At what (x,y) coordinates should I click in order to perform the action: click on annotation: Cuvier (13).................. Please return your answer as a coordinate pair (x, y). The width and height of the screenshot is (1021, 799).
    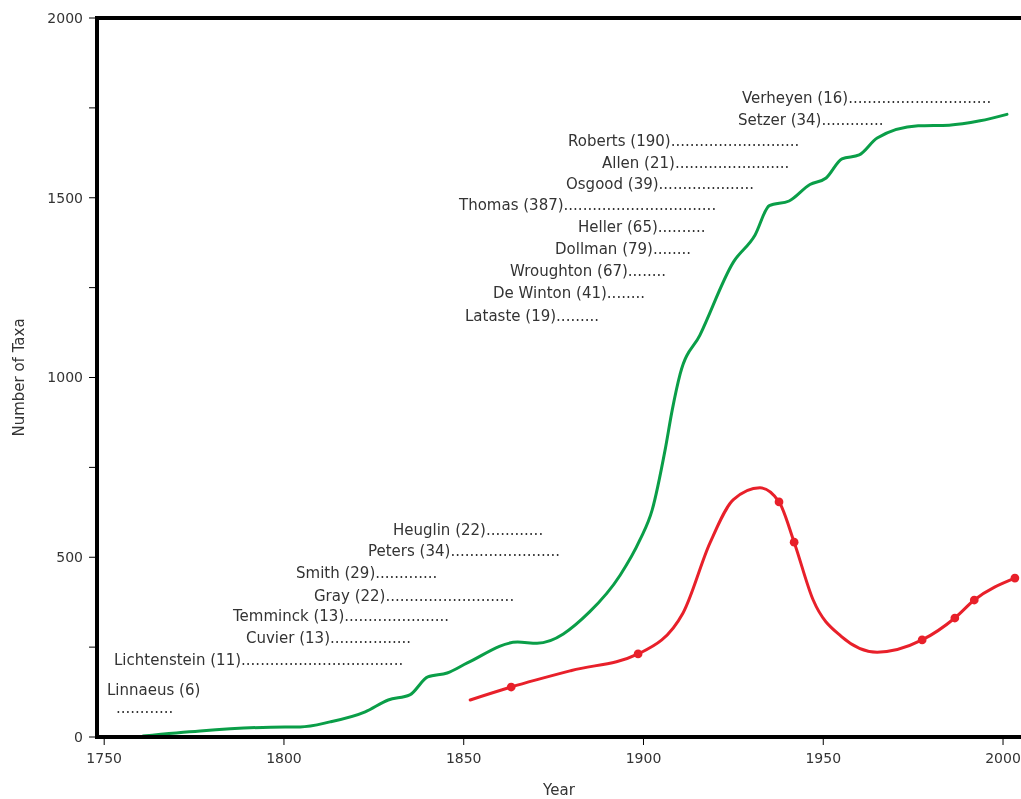
    Looking at the image, I should click on (329, 638).